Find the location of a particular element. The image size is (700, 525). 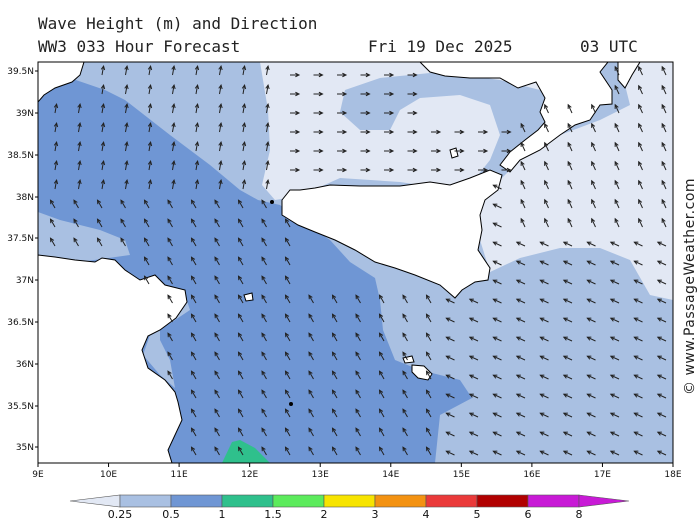

colorbar-label: 6 is located at coordinates (528, 514).